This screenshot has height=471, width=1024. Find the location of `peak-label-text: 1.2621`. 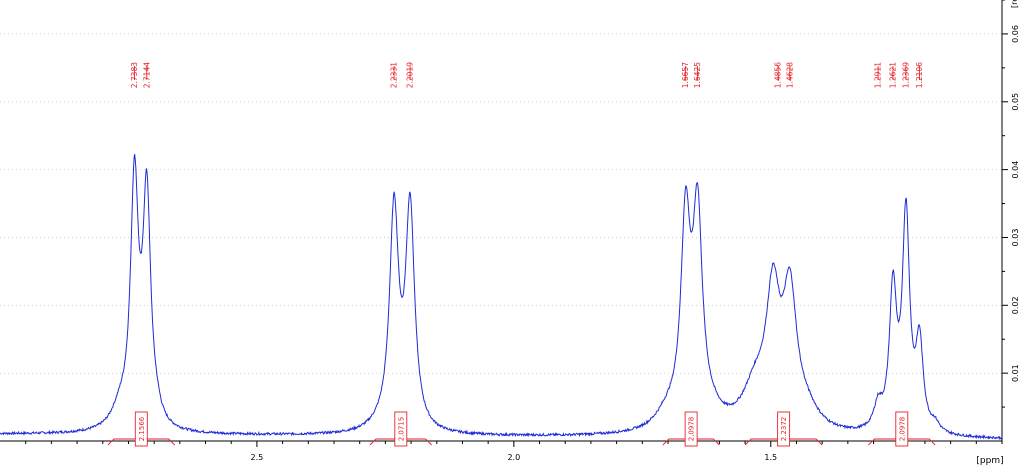

peak-label-text: 1.2621 is located at coordinates (893, 75).